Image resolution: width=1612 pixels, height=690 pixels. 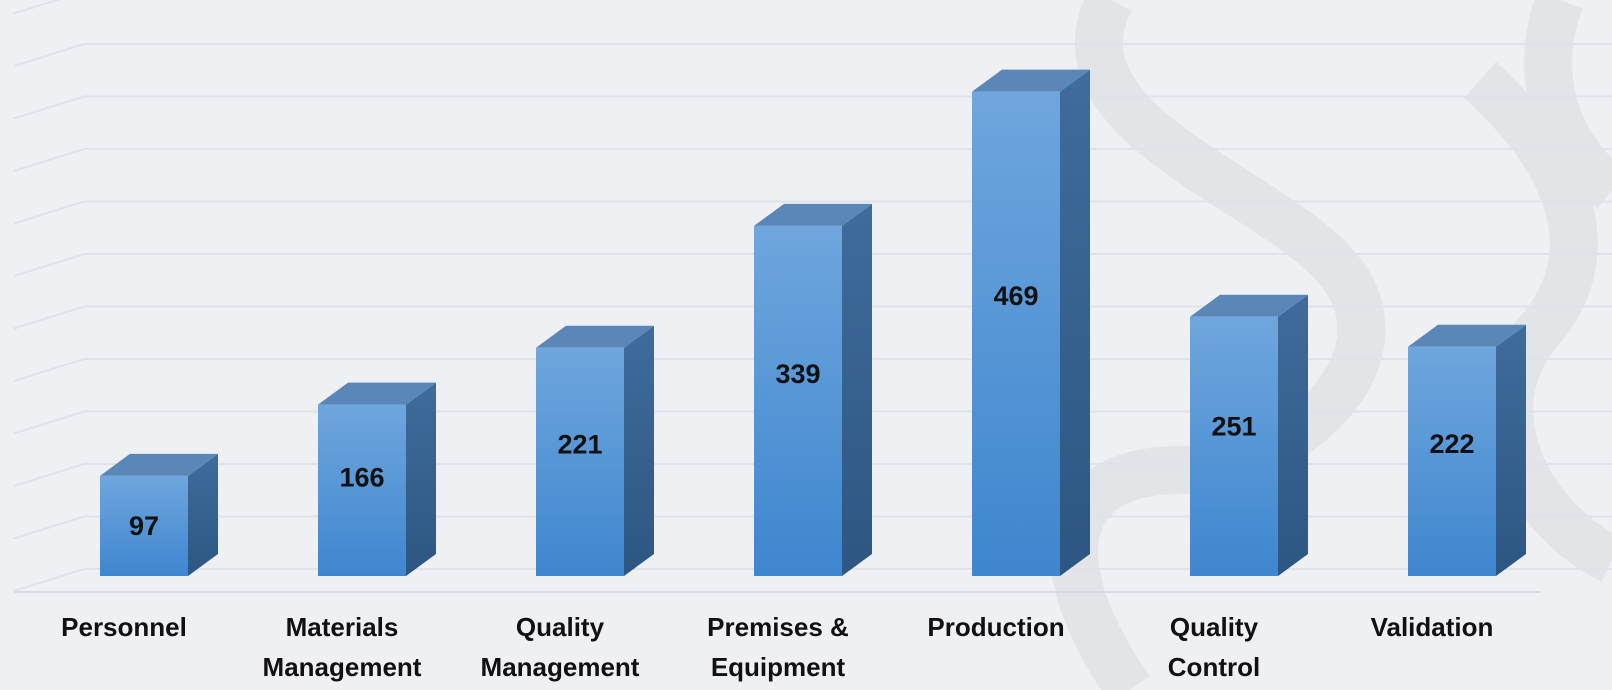 What do you see at coordinates (1015, 296) in the screenshot?
I see `data-label: 469` at bounding box center [1015, 296].